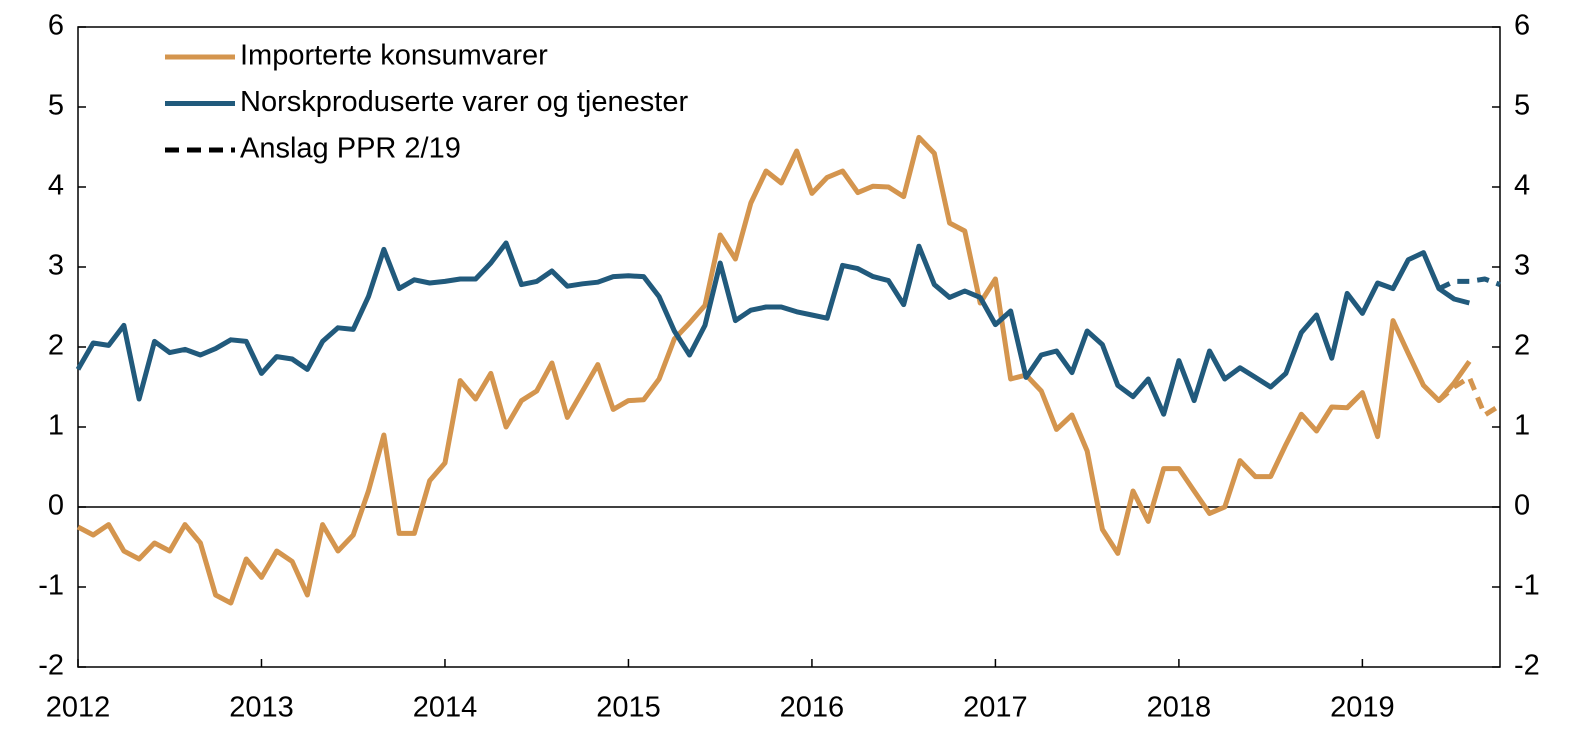 The image size is (1575, 730). What do you see at coordinates (628, 708) in the screenshot?
I see `x-tick-label: 2015` at bounding box center [628, 708].